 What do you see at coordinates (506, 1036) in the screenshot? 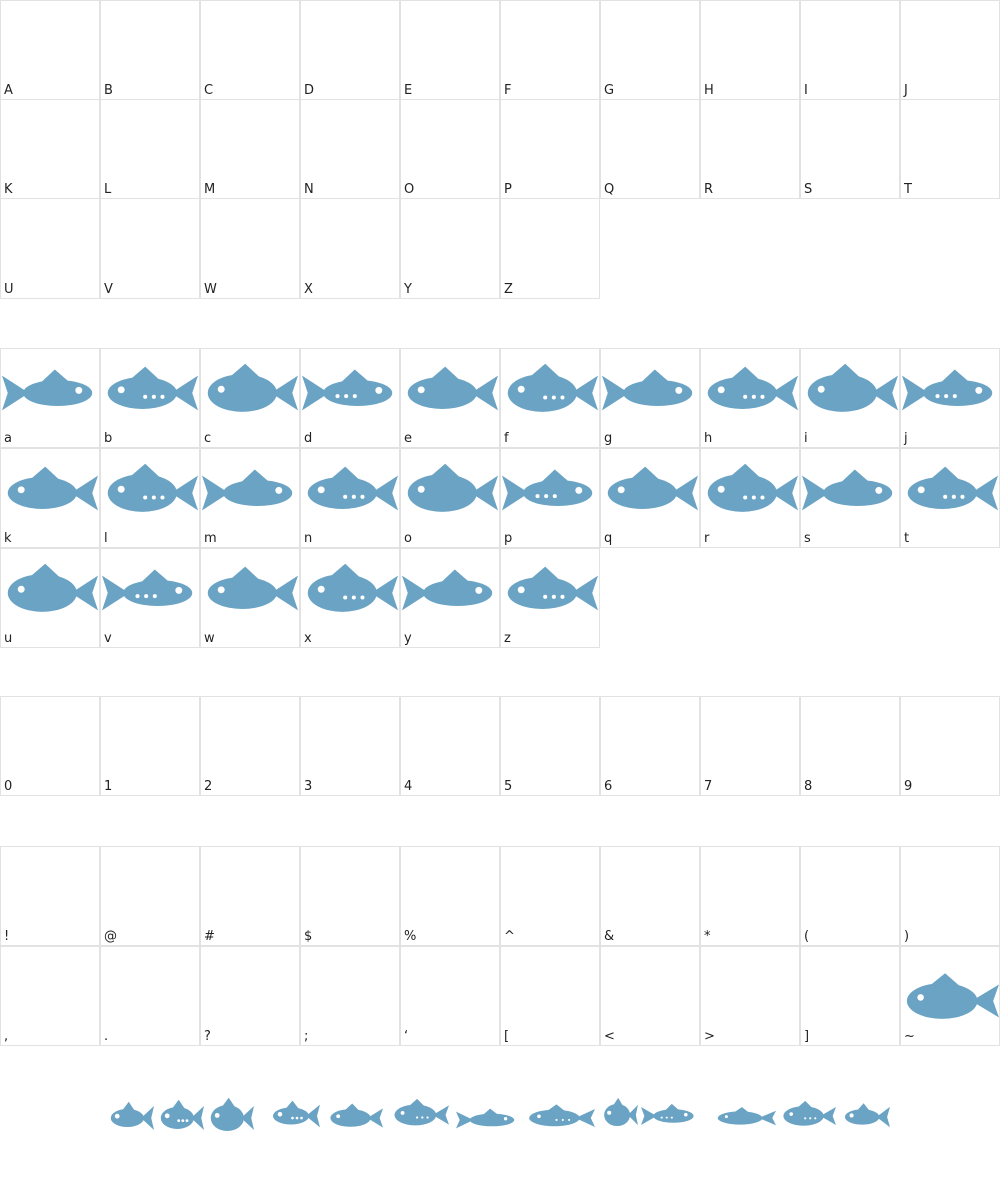
I see `glyph-label: [` at bounding box center [506, 1036].